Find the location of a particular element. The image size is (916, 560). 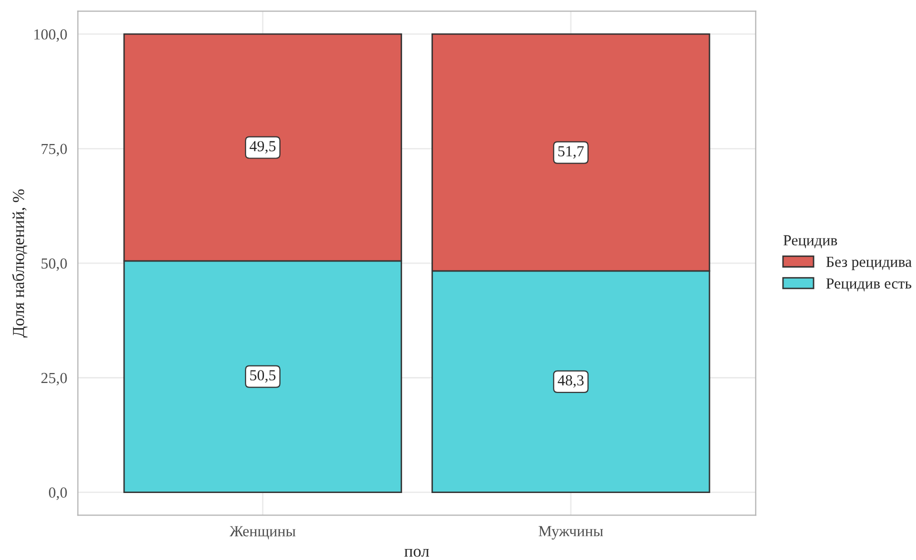

y-tick-label: 25,0 is located at coordinates (54, 379).